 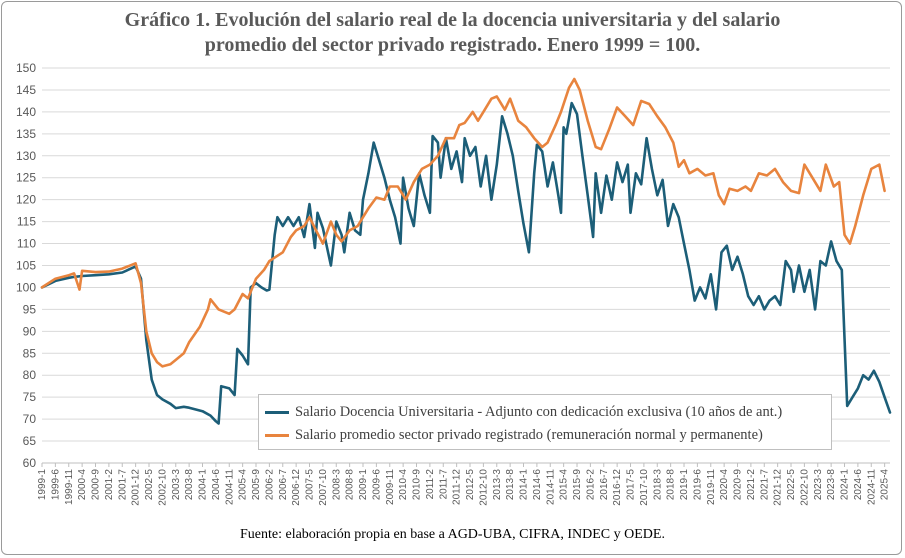 What do you see at coordinates (229, 487) in the screenshot?
I see `x-tick-label-2004-11: 2004-11` at bounding box center [229, 487].